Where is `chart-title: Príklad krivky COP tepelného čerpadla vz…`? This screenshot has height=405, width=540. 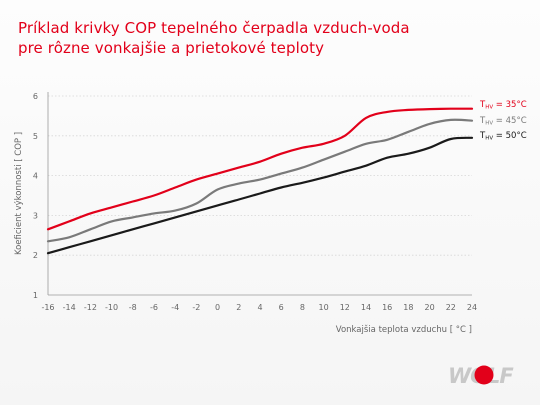 chart-title: Príklad krivky COP tepelného čerpadla vz… is located at coordinates (214, 38).